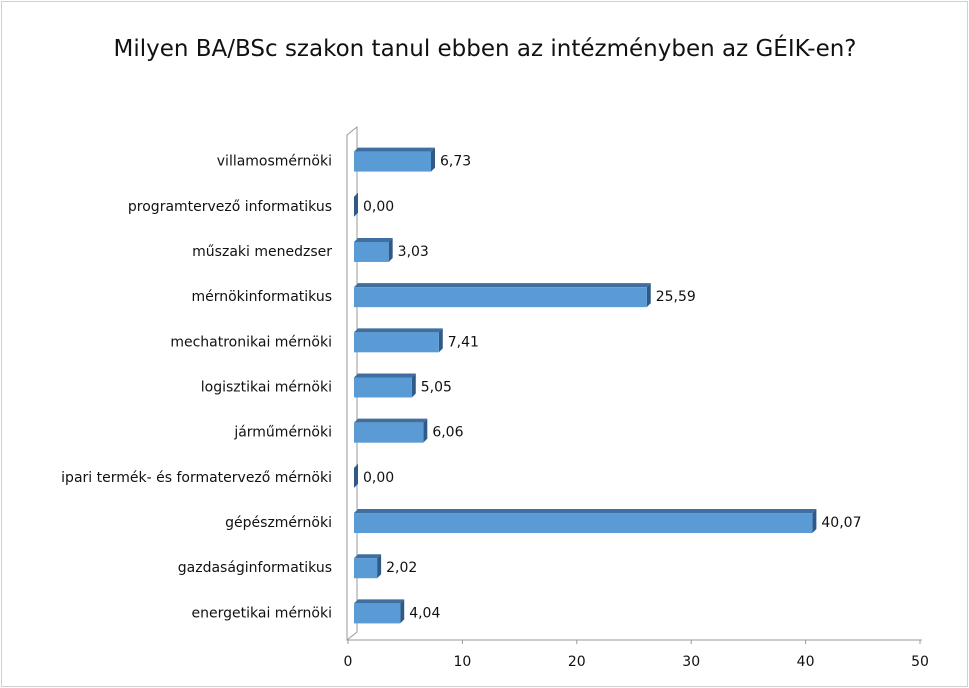  Describe the element at coordinates (274, 162) in the screenshot. I see `y-tick-label: villamosmérnöki` at that location.